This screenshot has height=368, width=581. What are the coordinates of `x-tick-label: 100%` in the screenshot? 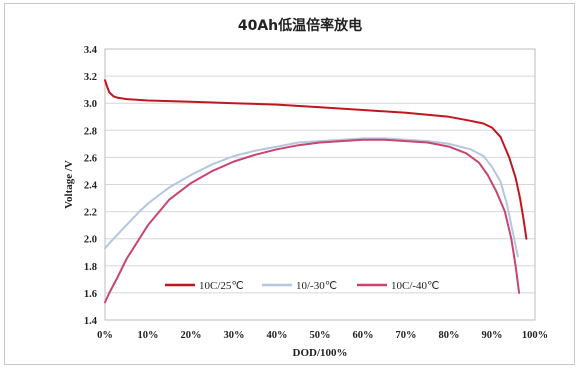 It's located at (535, 335).